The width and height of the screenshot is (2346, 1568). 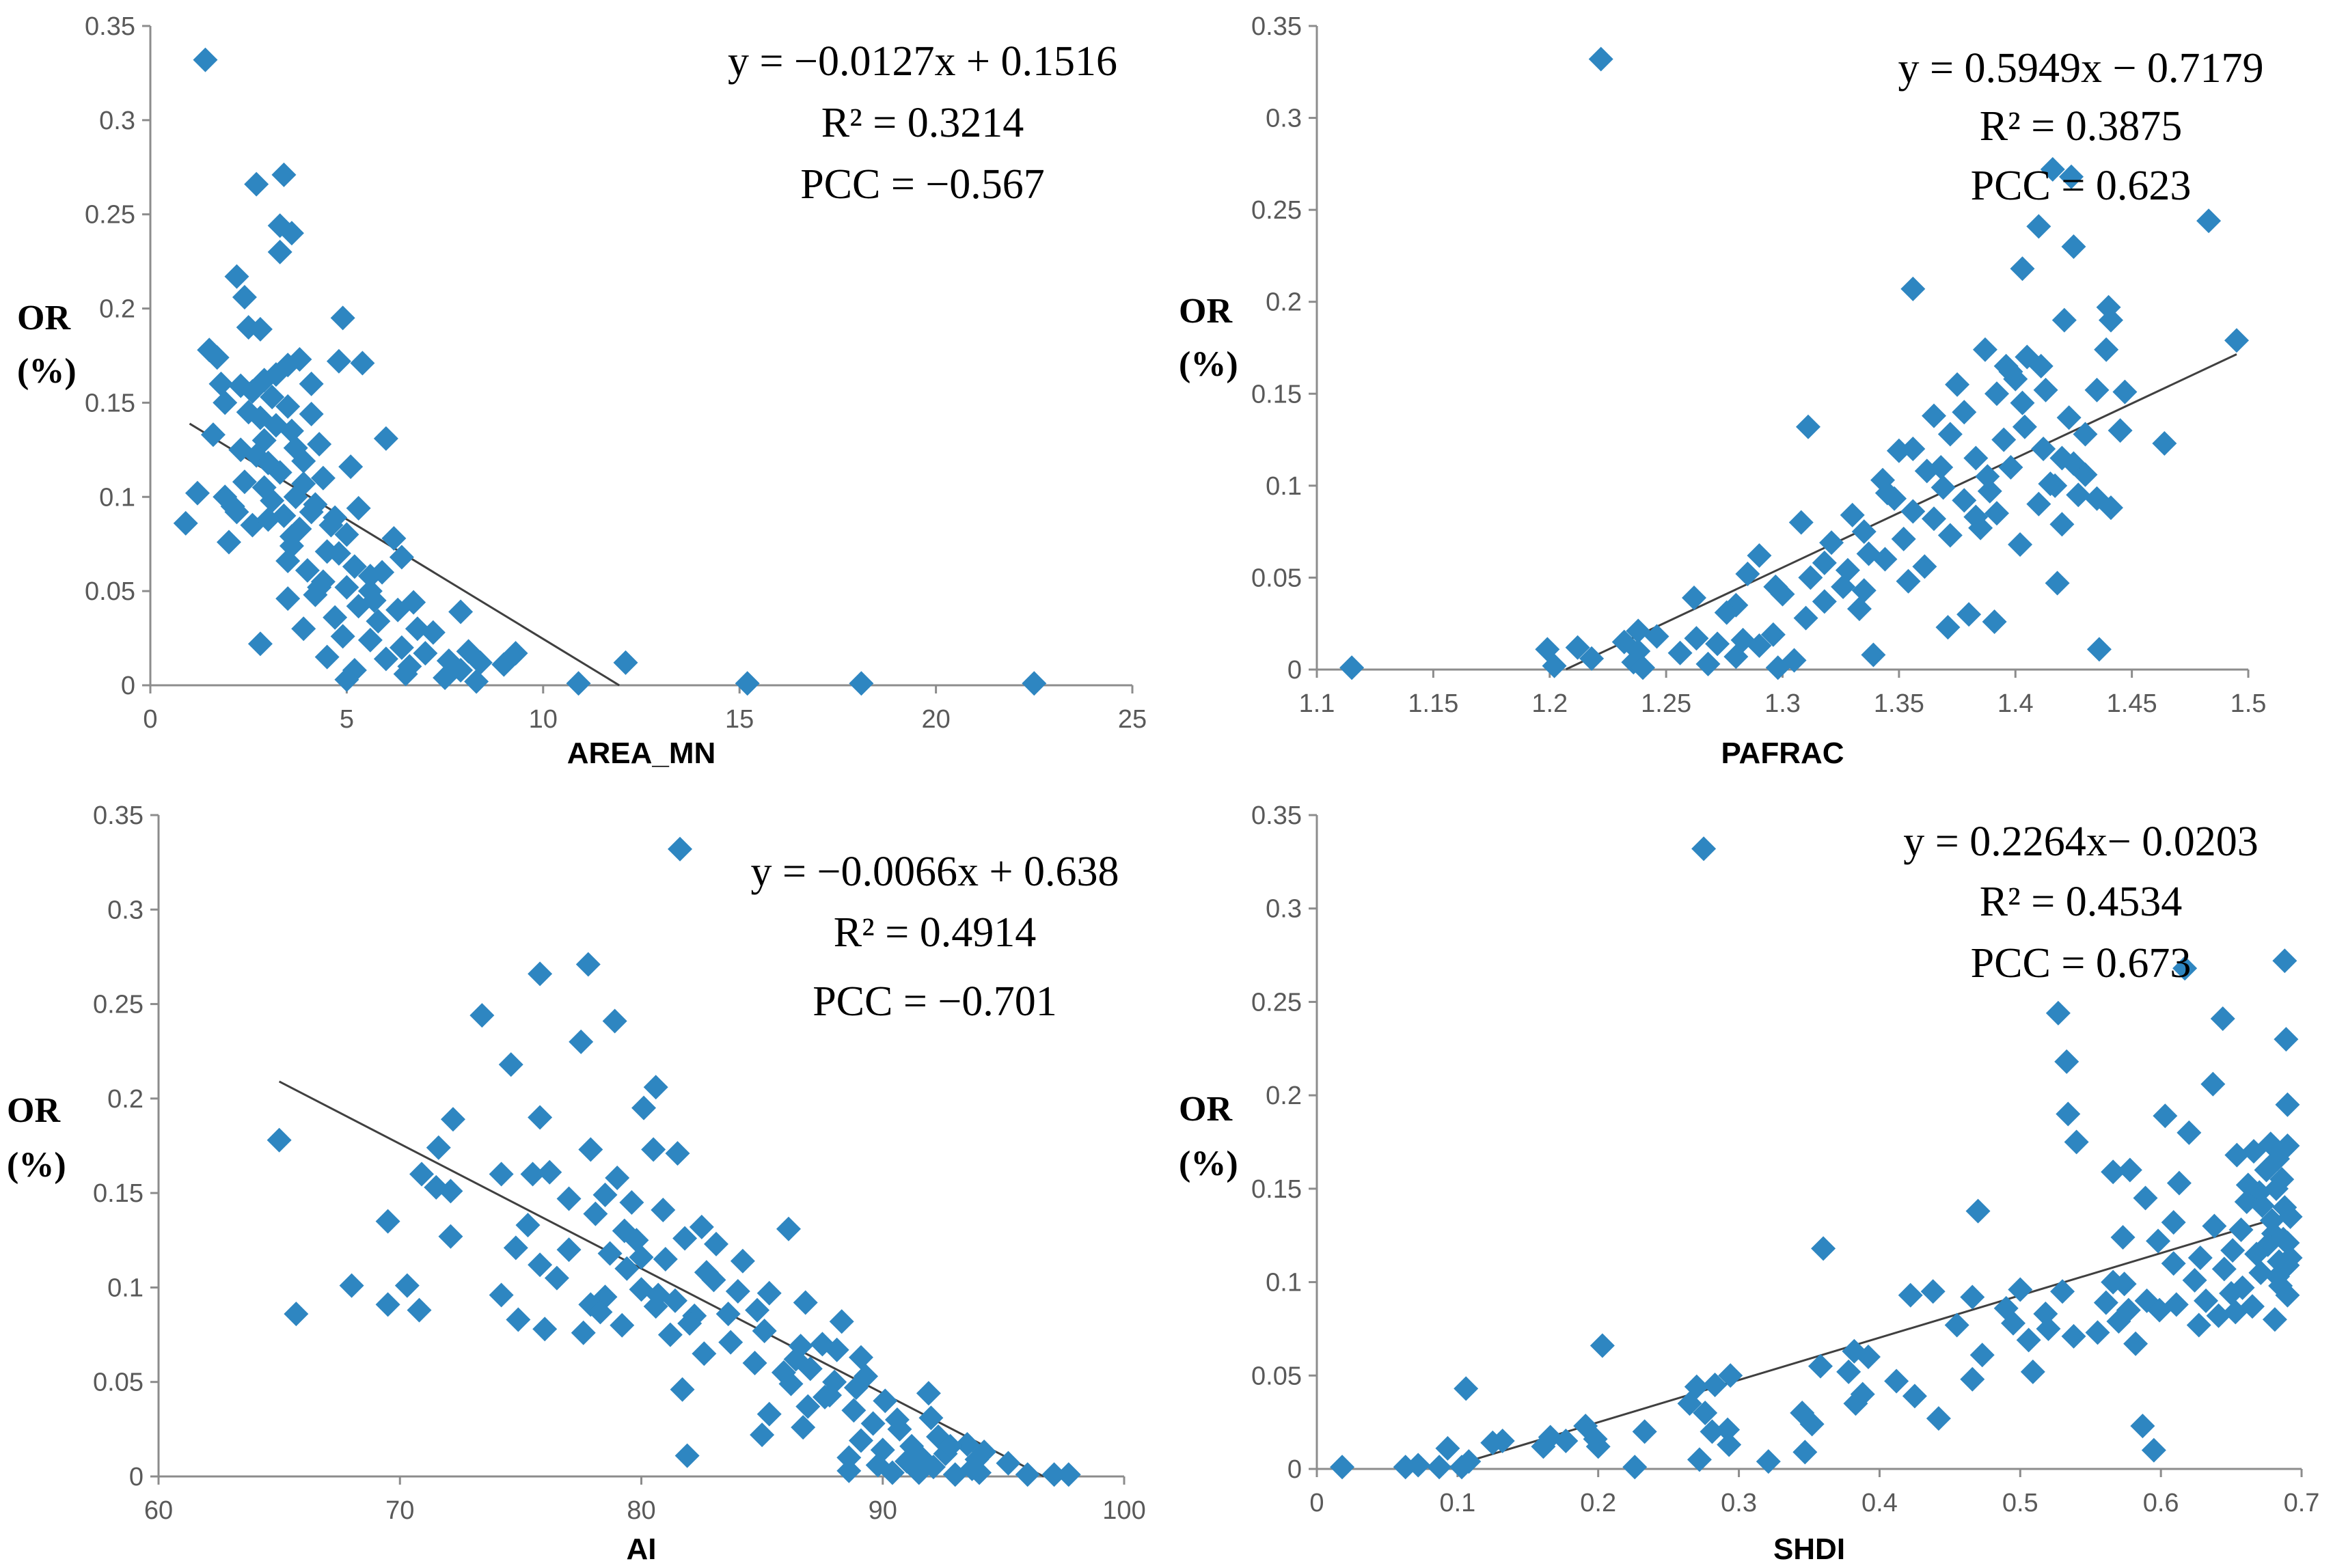 What do you see at coordinates (110, 403) in the screenshot?
I see `y-tick-label: 0.15` at bounding box center [110, 403].